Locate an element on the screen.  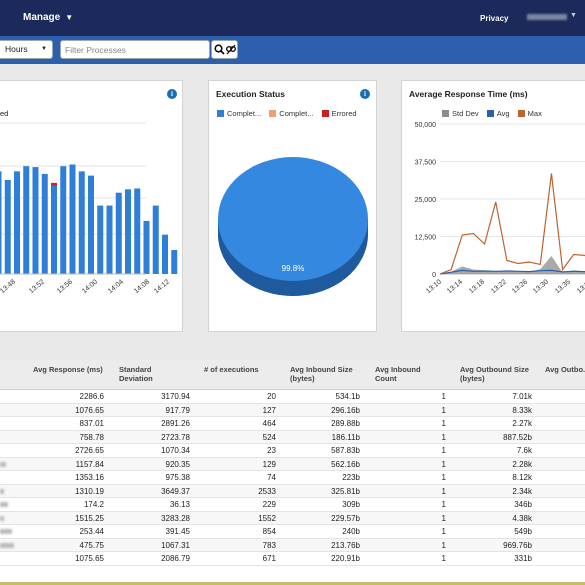
table-cell: 23 is located at coordinates (271, 450).